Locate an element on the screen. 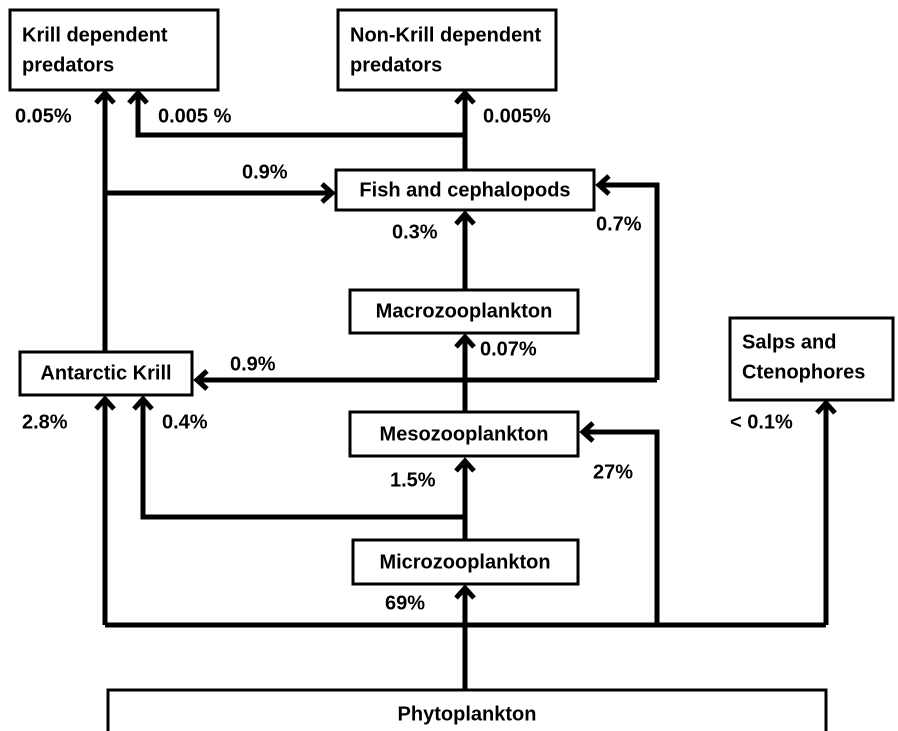 This screenshot has width=898, height=731. node: Non-Krill dependent predators is located at coordinates (447, 50).